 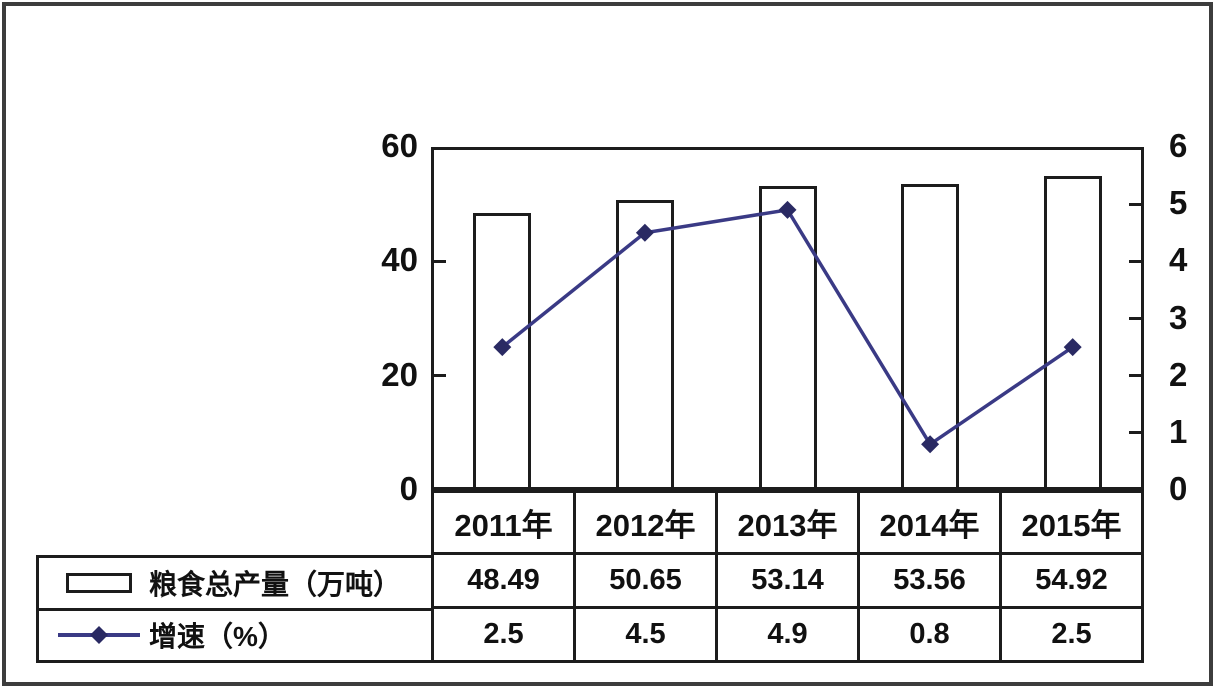 I want to click on year-header-cell: 2014年, so click(x=928, y=522).